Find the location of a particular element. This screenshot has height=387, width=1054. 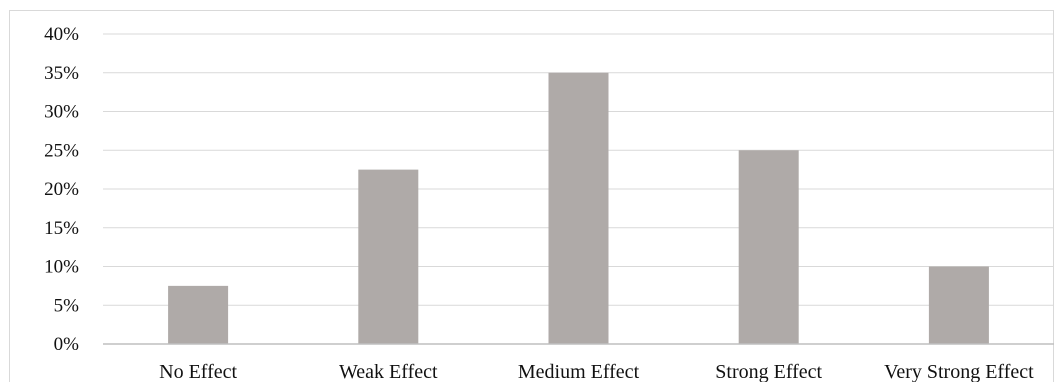

bar-no-effect is located at coordinates (198, 314).